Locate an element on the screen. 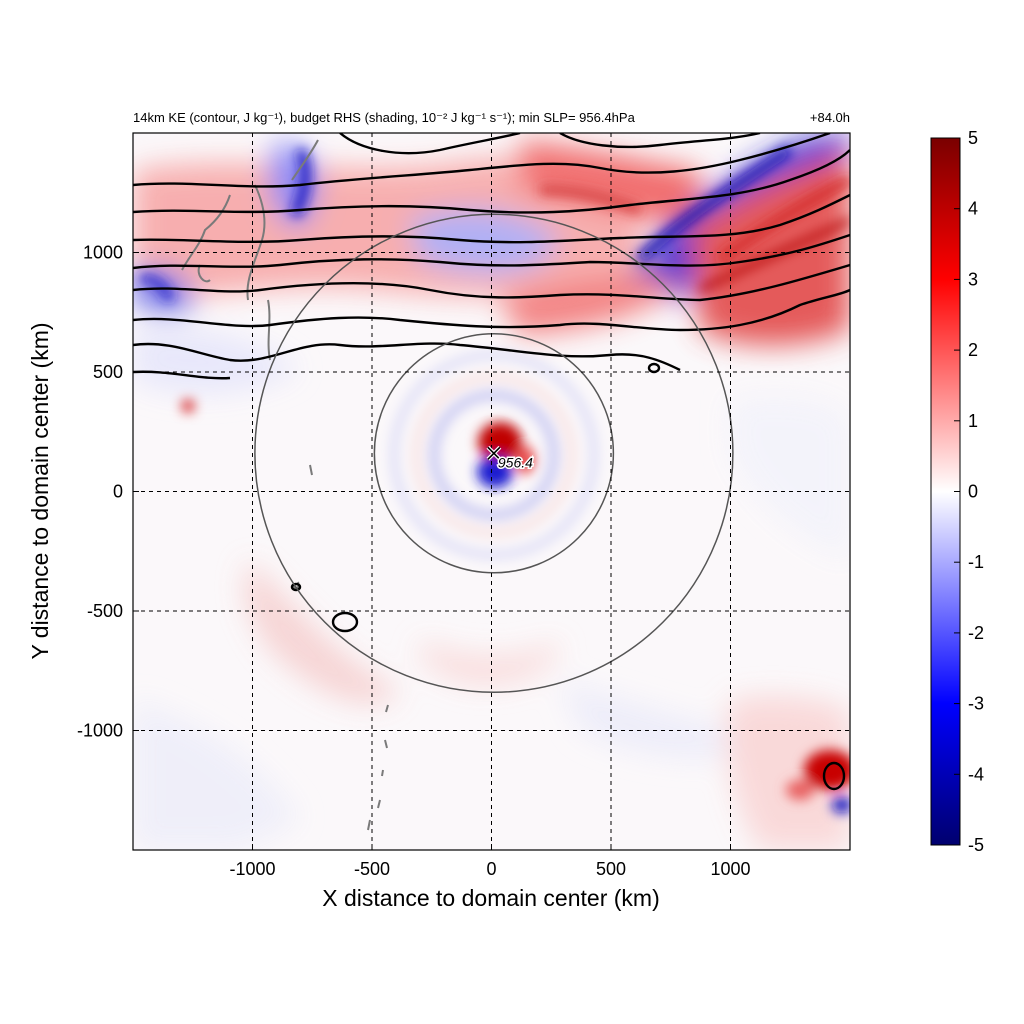  colorbar-tick-label: 5 is located at coordinates (973, 138).